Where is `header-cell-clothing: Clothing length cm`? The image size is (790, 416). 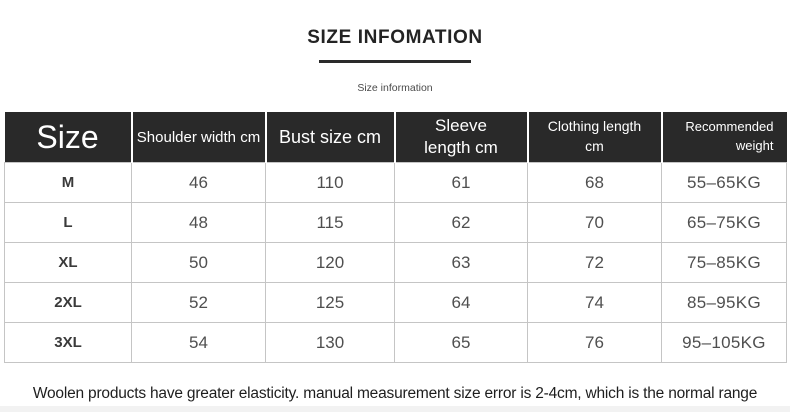 header-cell-clothing: Clothing length cm is located at coordinates (594, 137).